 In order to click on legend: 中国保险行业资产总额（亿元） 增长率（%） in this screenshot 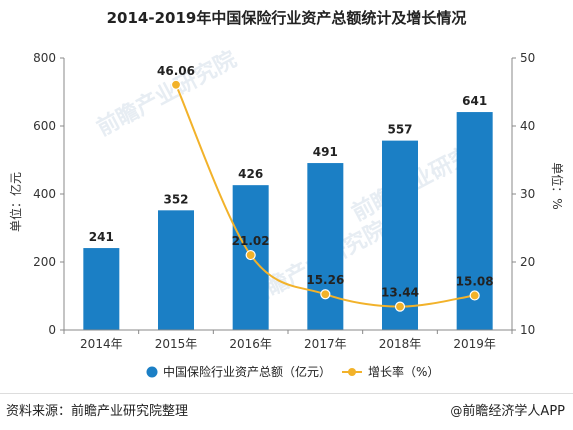, I will do `click(292, 371)`.